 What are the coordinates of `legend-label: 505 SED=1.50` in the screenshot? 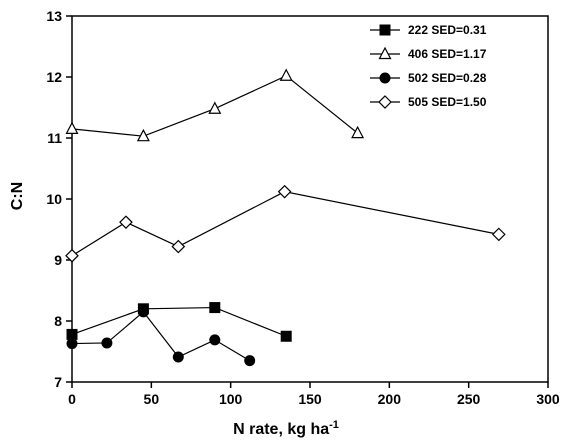 It's located at (447, 102).